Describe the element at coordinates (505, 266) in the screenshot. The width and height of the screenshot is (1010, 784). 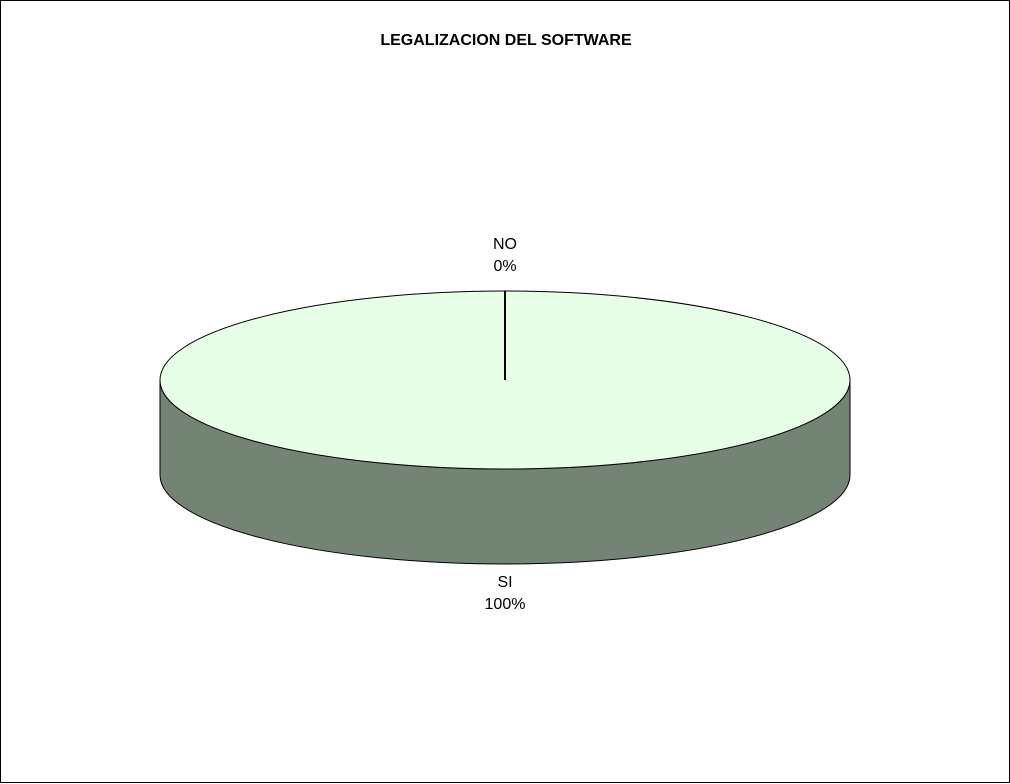
I see `slice-label-no-percent: 0%` at that location.